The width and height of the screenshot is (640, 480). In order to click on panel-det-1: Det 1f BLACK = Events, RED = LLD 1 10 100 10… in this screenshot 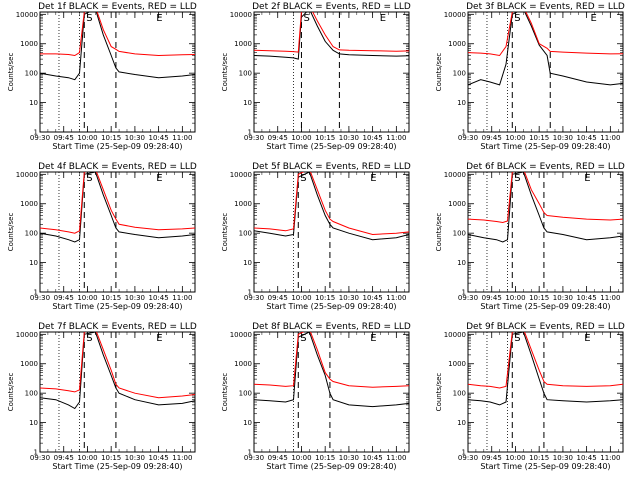, I will do `click(102, 76)`.